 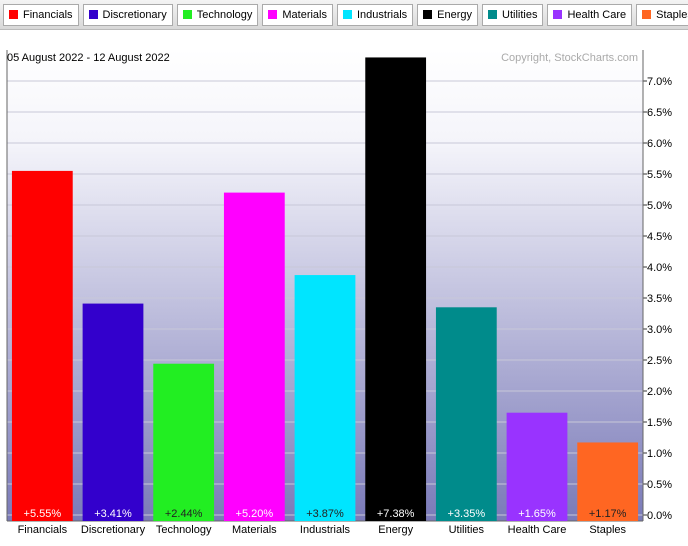 I want to click on value-label: +3.35%, so click(x=467, y=514).